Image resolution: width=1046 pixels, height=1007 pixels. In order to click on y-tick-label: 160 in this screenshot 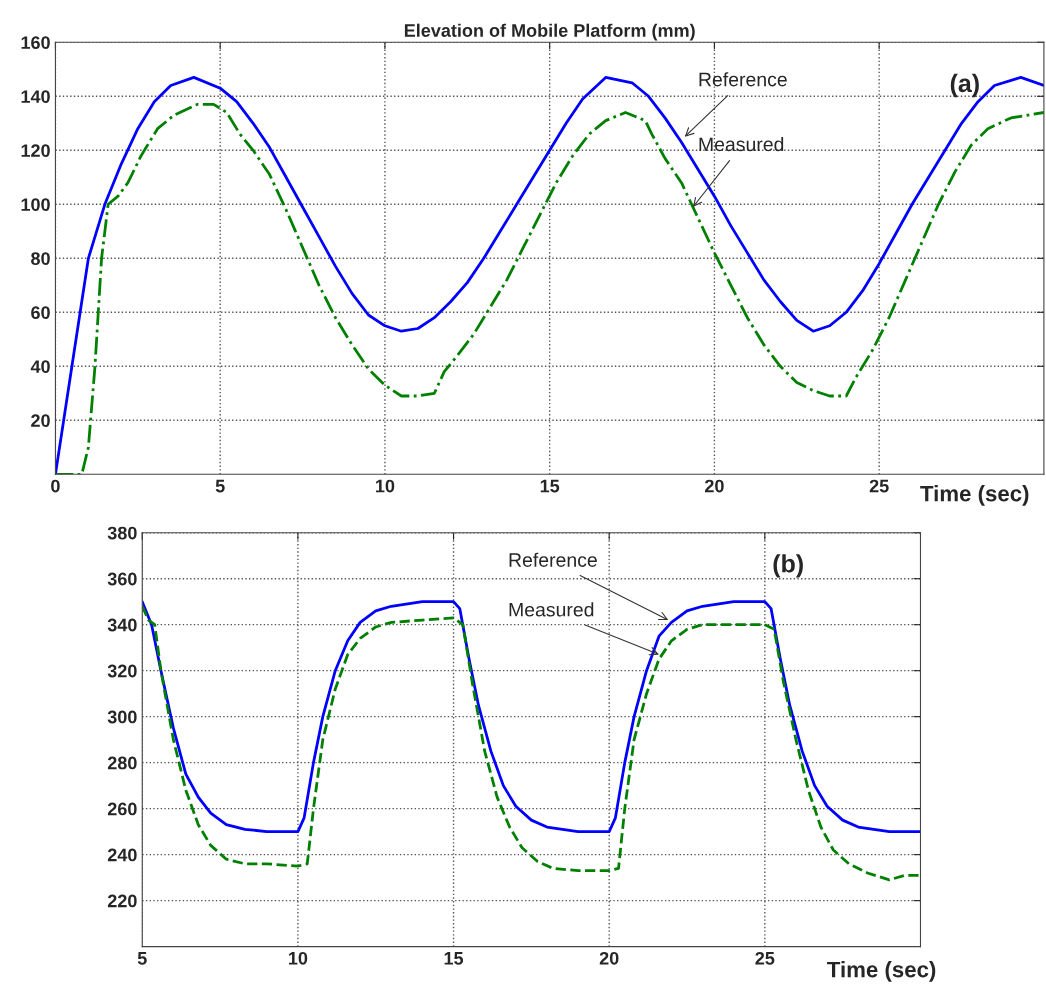, I will do `click(35, 43)`.